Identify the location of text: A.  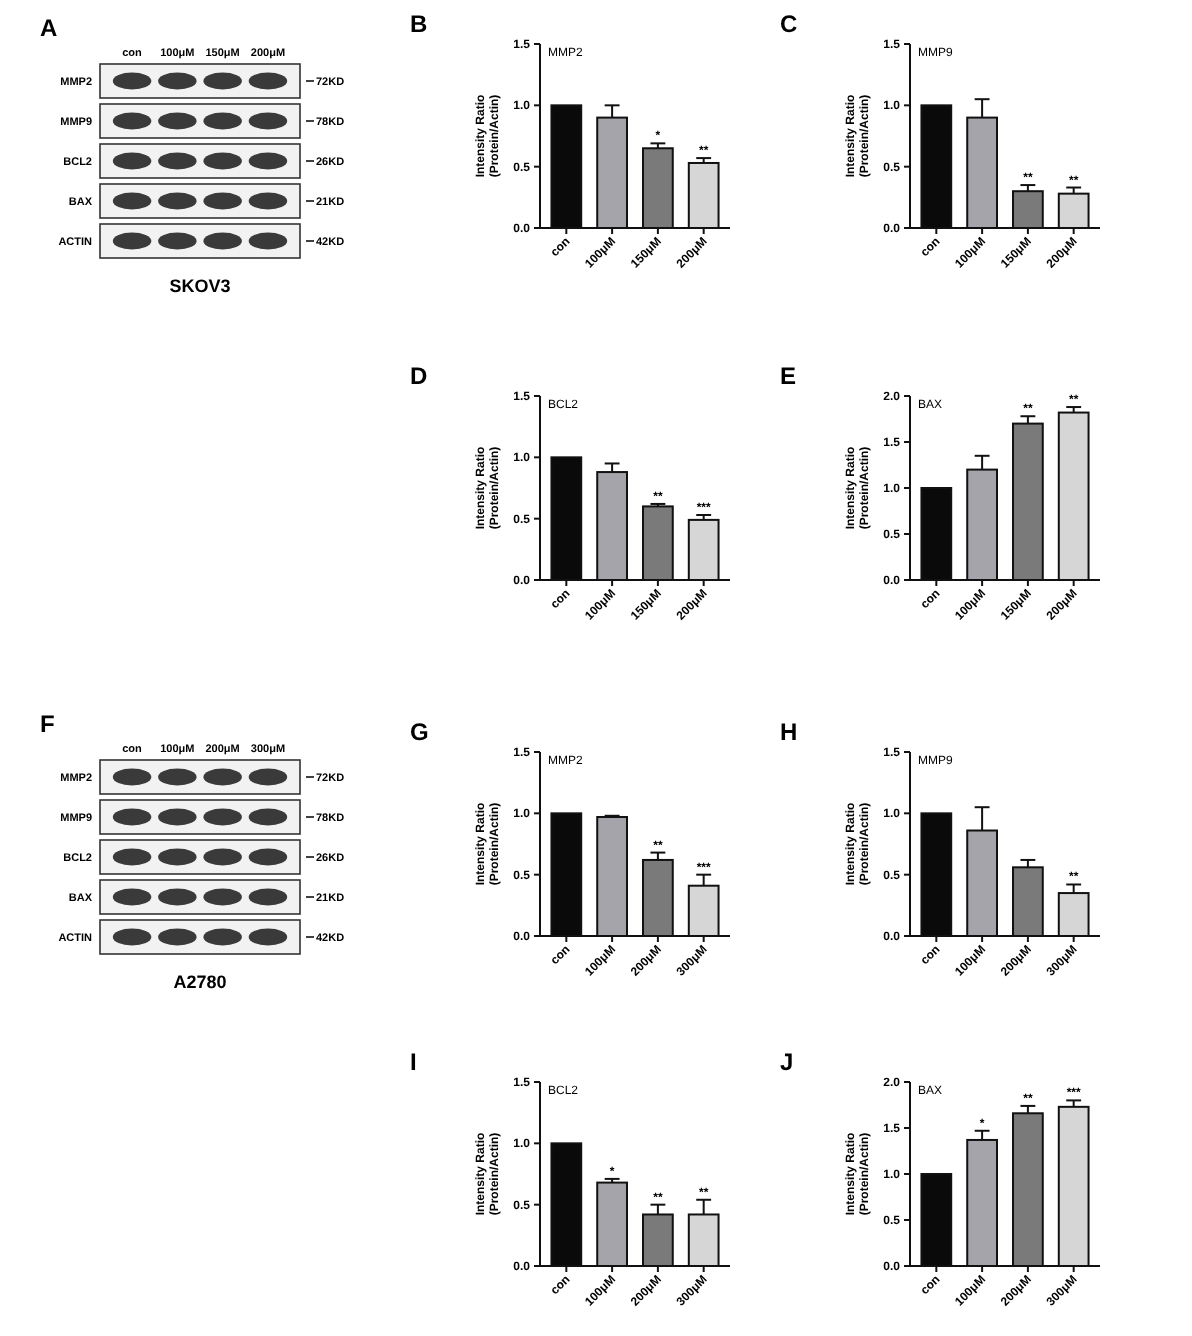
(49, 28).